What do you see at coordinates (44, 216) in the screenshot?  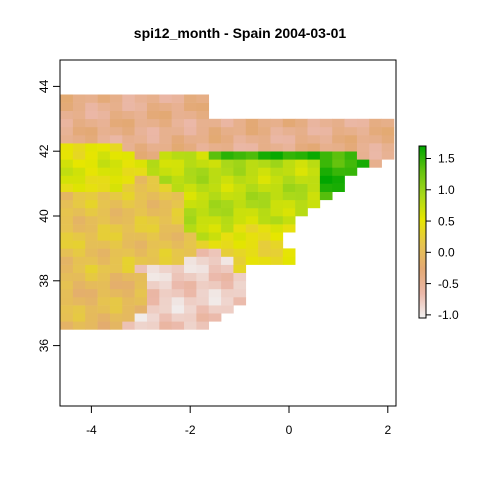 I see `y-tick-label: 40` at bounding box center [44, 216].